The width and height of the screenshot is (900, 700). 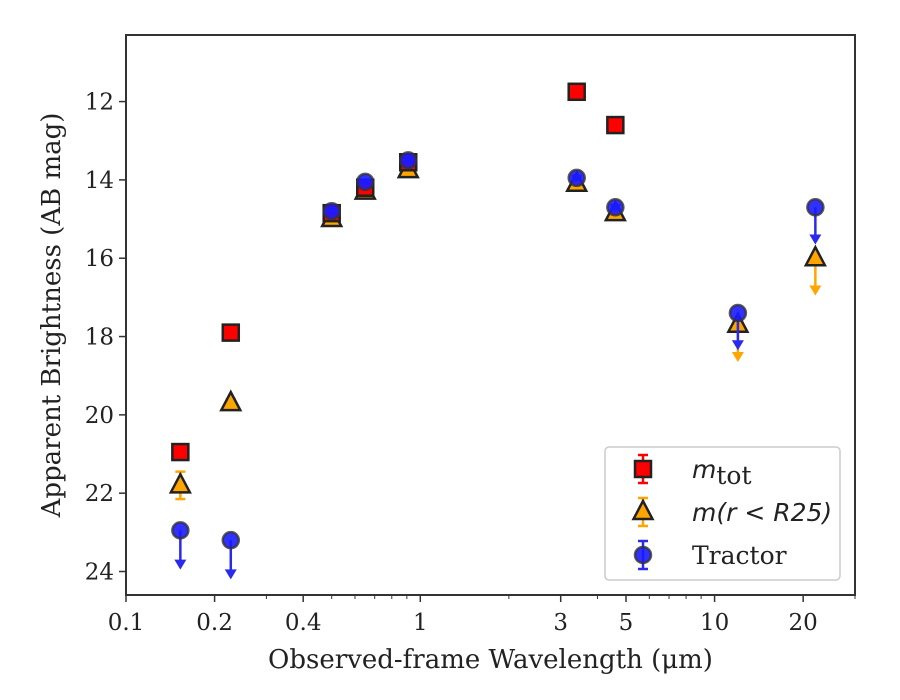 What do you see at coordinates (99, 259) in the screenshot?
I see `y-tick-label: 16` at bounding box center [99, 259].